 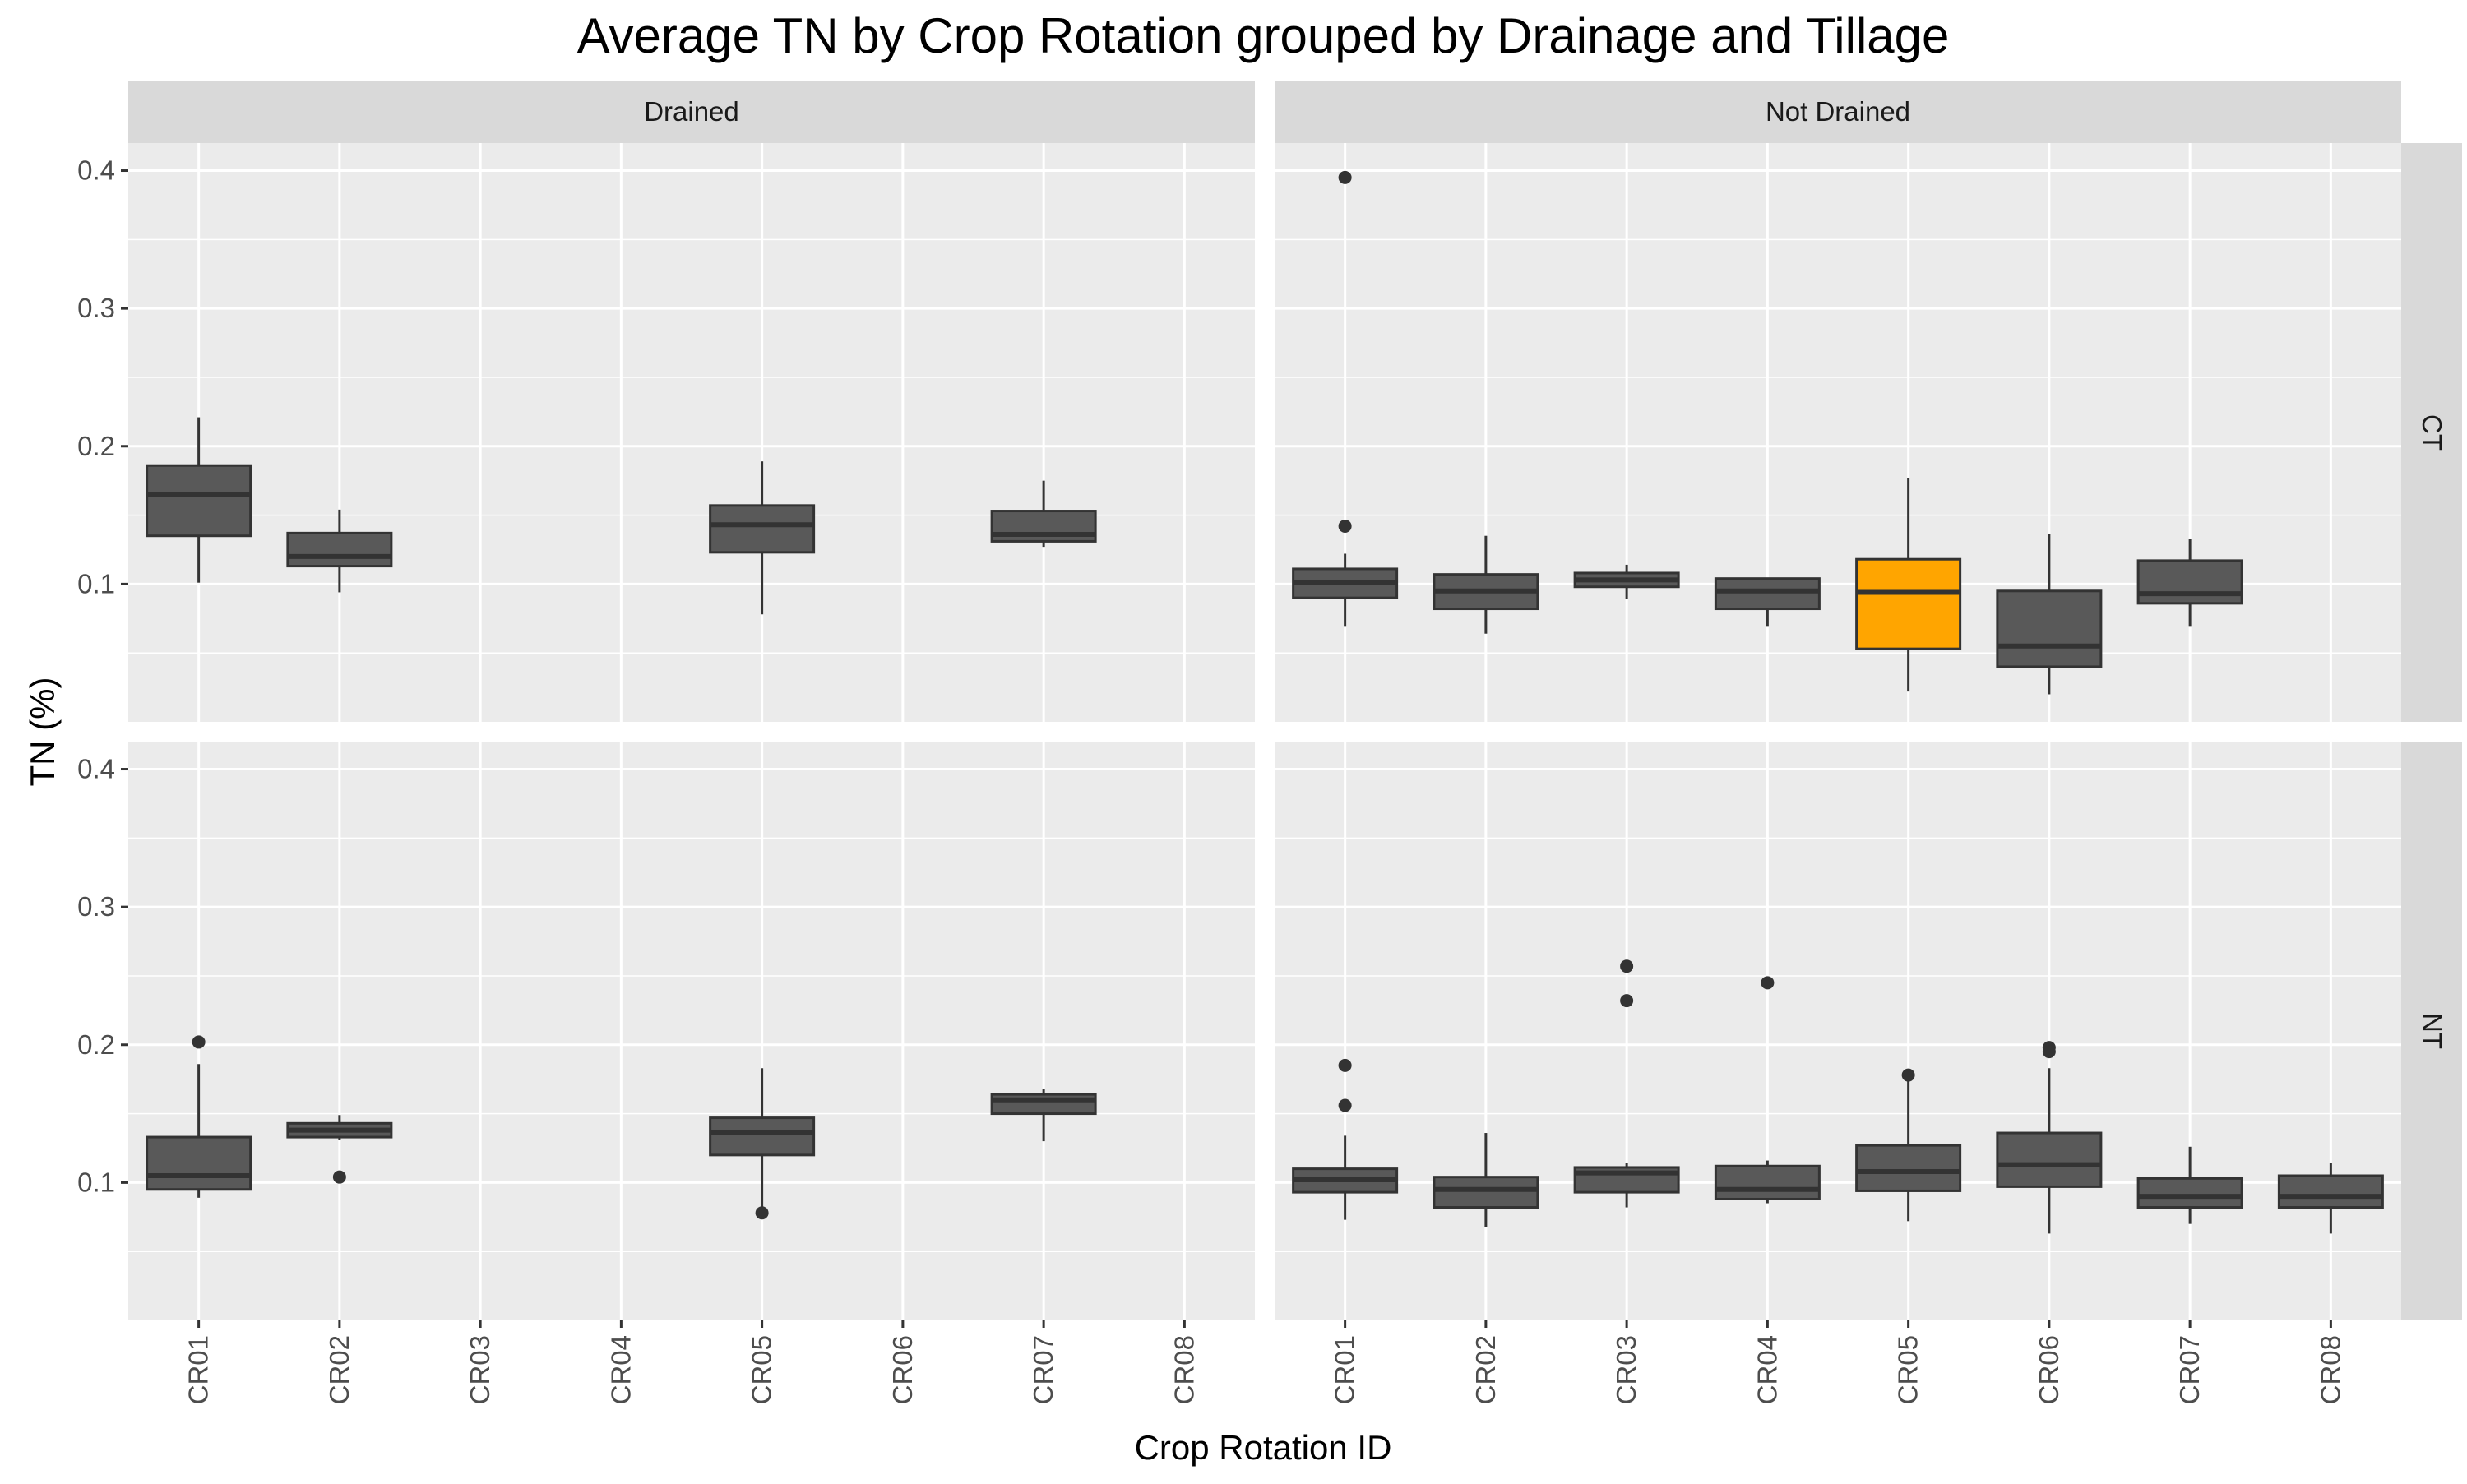 I want to click on box-not-drained-ct-cr07, so click(x=2190, y=583).